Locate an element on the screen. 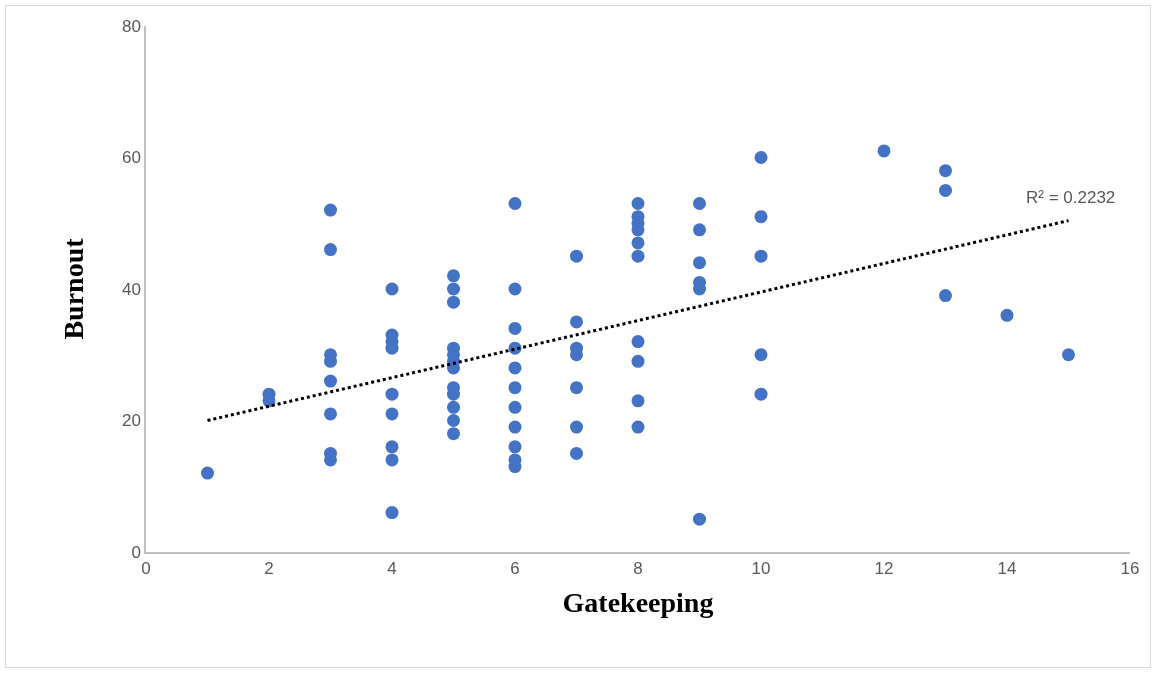 This screenshot has height=673, width=1156. x-tick-label: 2 is located at coordinates (269, 569).